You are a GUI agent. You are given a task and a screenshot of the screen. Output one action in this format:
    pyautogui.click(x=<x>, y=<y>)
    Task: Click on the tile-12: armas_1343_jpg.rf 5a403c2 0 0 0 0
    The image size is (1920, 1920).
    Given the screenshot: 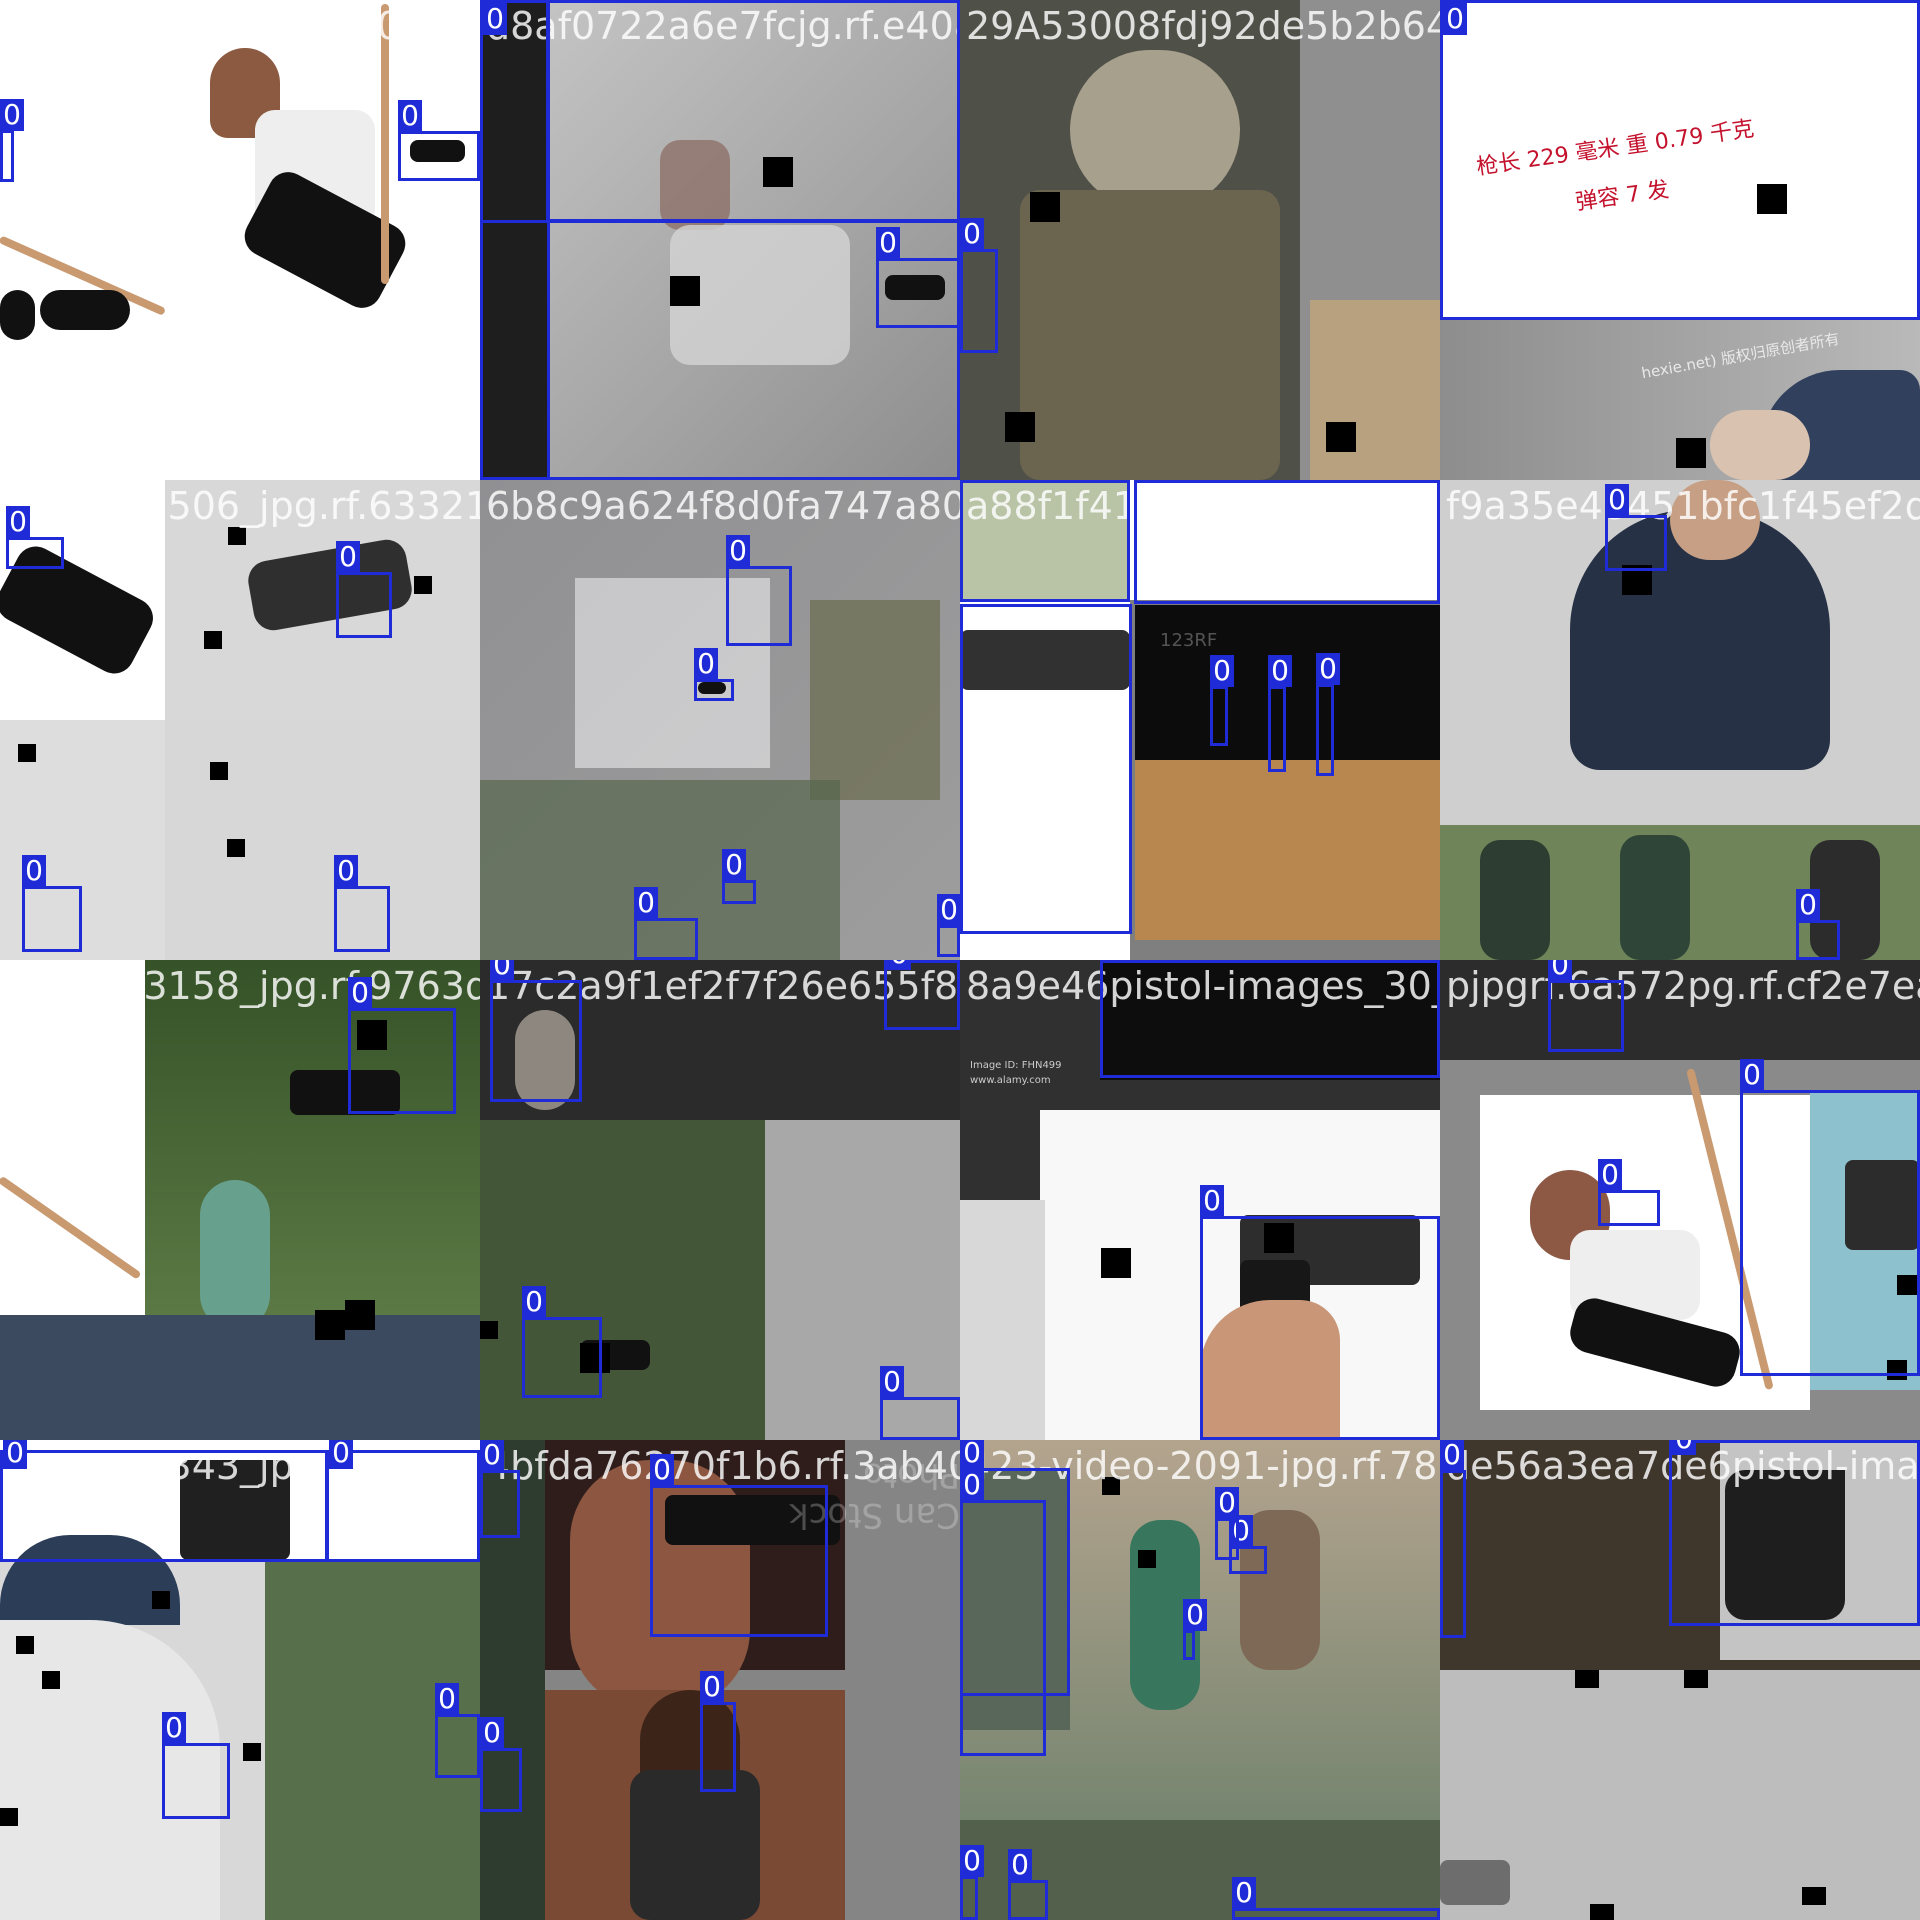 What is the action you would take?
    pyautogui.click(x=240, y=1680)
    